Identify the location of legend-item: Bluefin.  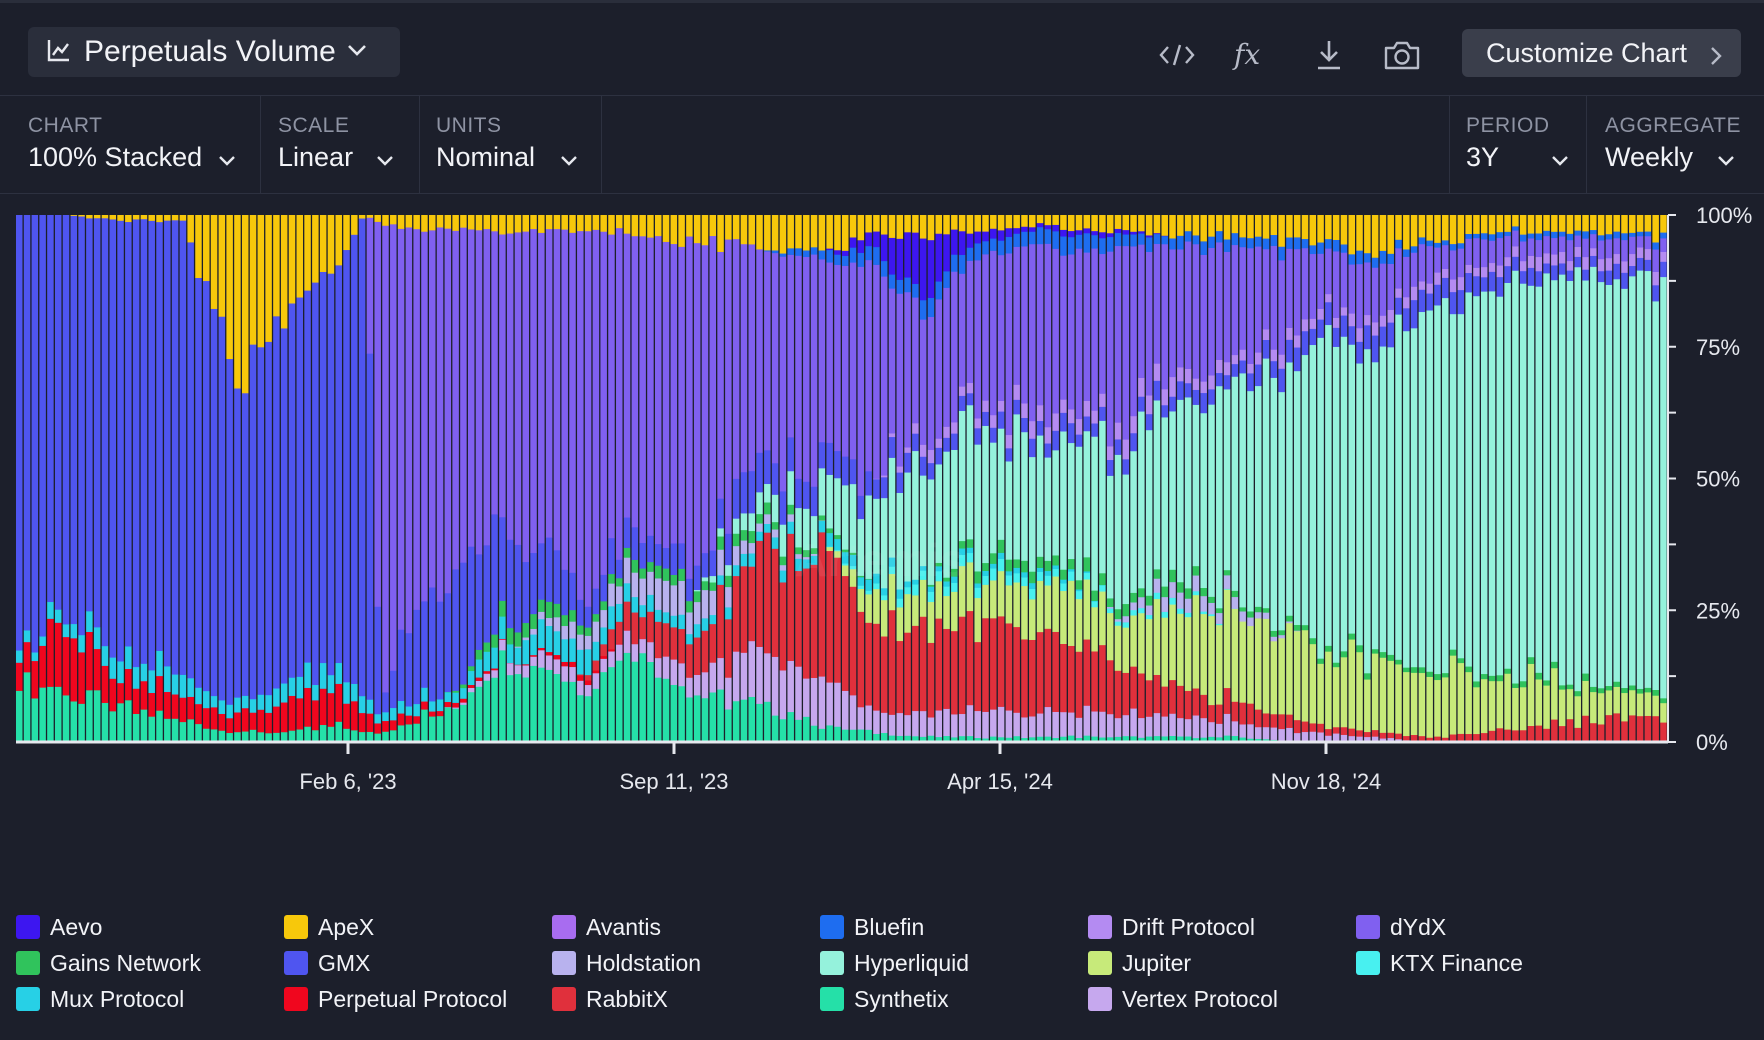
(872, 927).